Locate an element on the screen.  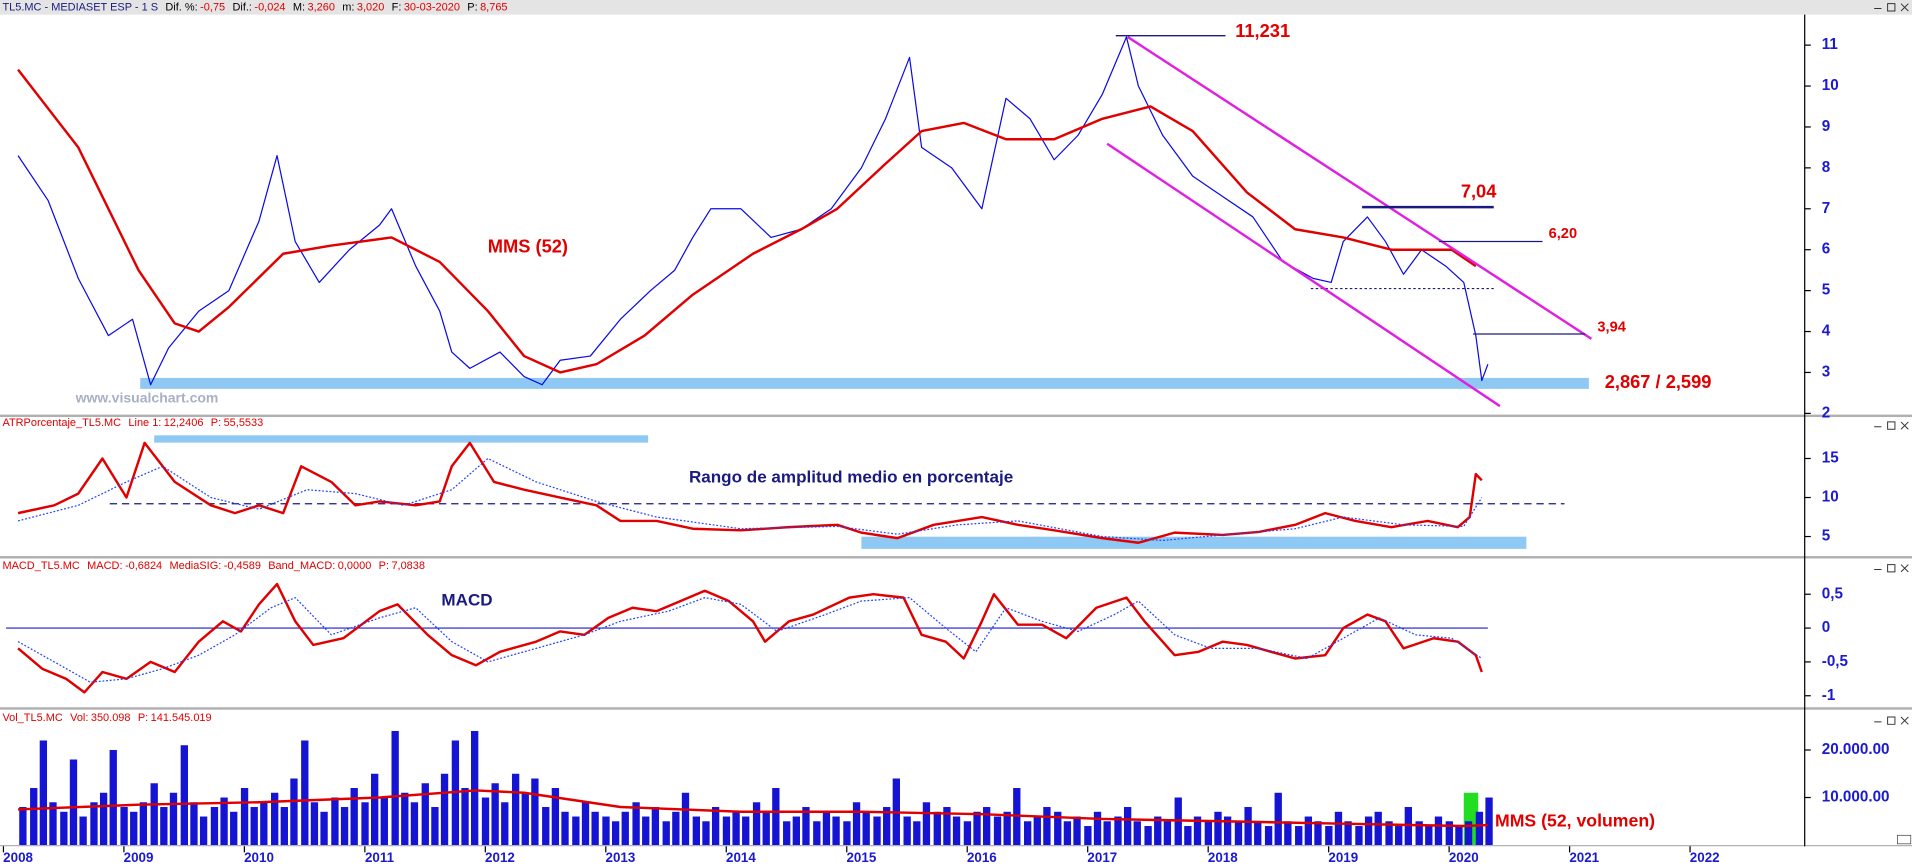
y-tick-label: -1 is located at coordinates (1829, 695).